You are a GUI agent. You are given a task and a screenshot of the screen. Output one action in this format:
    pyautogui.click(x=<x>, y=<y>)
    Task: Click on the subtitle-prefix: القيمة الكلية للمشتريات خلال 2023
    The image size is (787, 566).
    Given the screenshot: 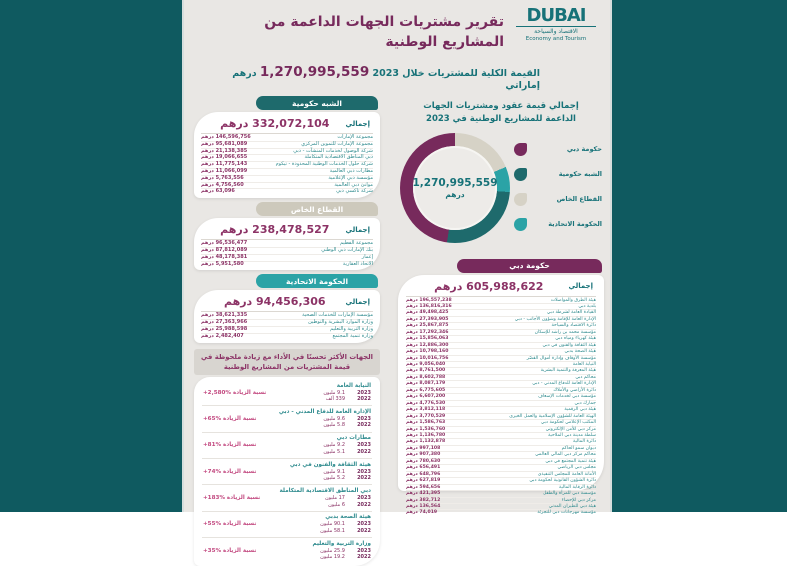 What is the action you would take?
    pyautogui.click(x=456, y=73)
    